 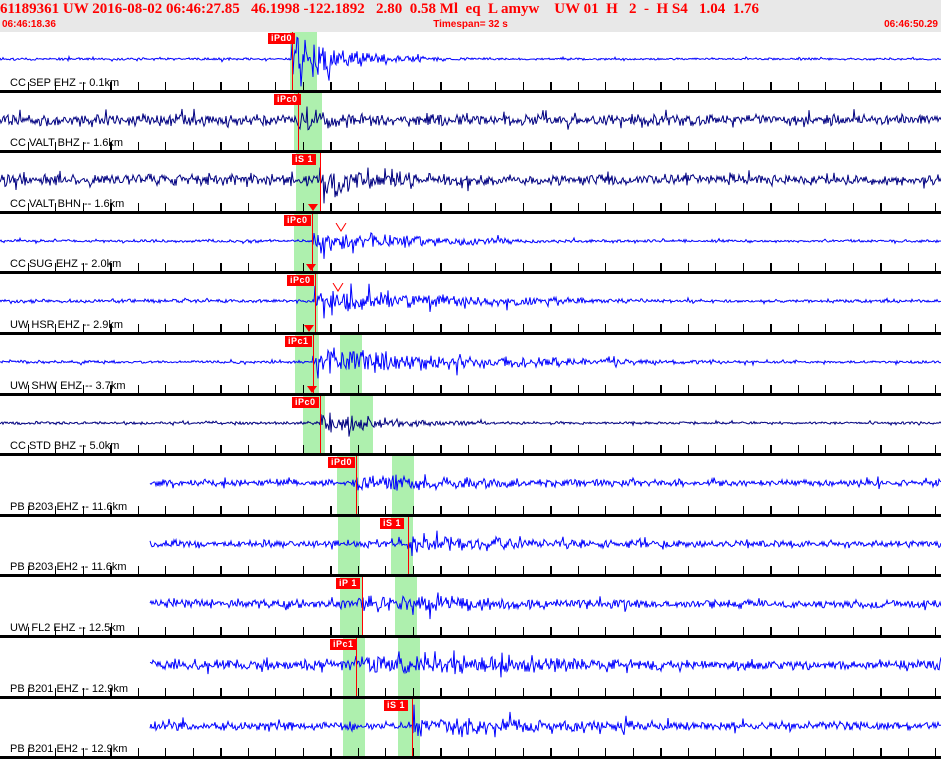 What do you see at coordinates (470, 183) in the screenshot?
I see `trace-row: iS 1 CC VALT BHN -- 1.6km` at bounding box center [470, 183].